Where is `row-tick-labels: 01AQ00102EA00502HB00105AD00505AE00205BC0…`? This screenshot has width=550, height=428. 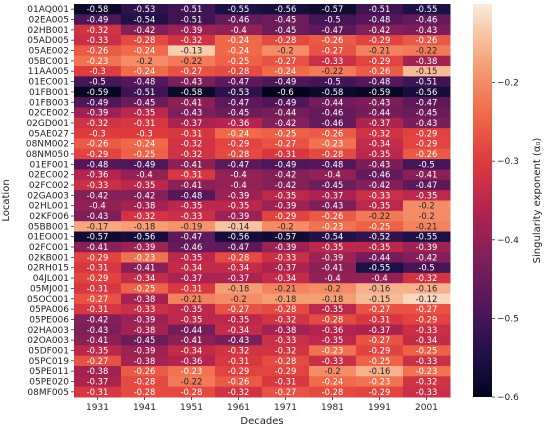
row-tick-labels: 01AQ00102EA00502HB00105AD00505AE00205BC0… is located at coordinates (50, 201).